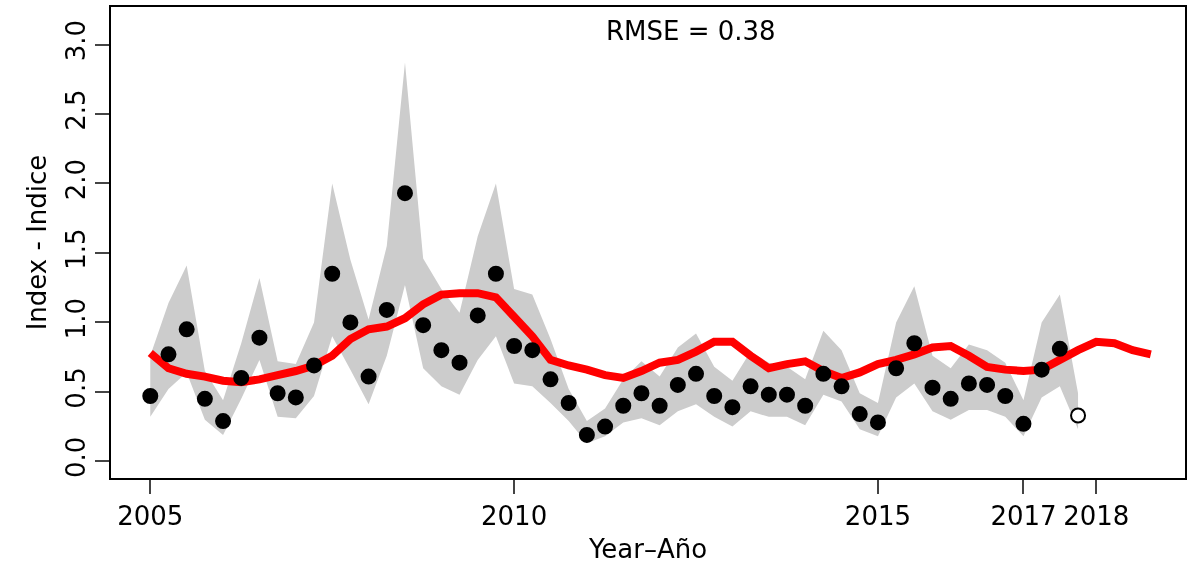 Image resolution: width=1188 pixels, height=586 pixels. Describe the element at coordinates (1023, 516) in the screenshot. I see `x-tick-label: 2017` at that location.